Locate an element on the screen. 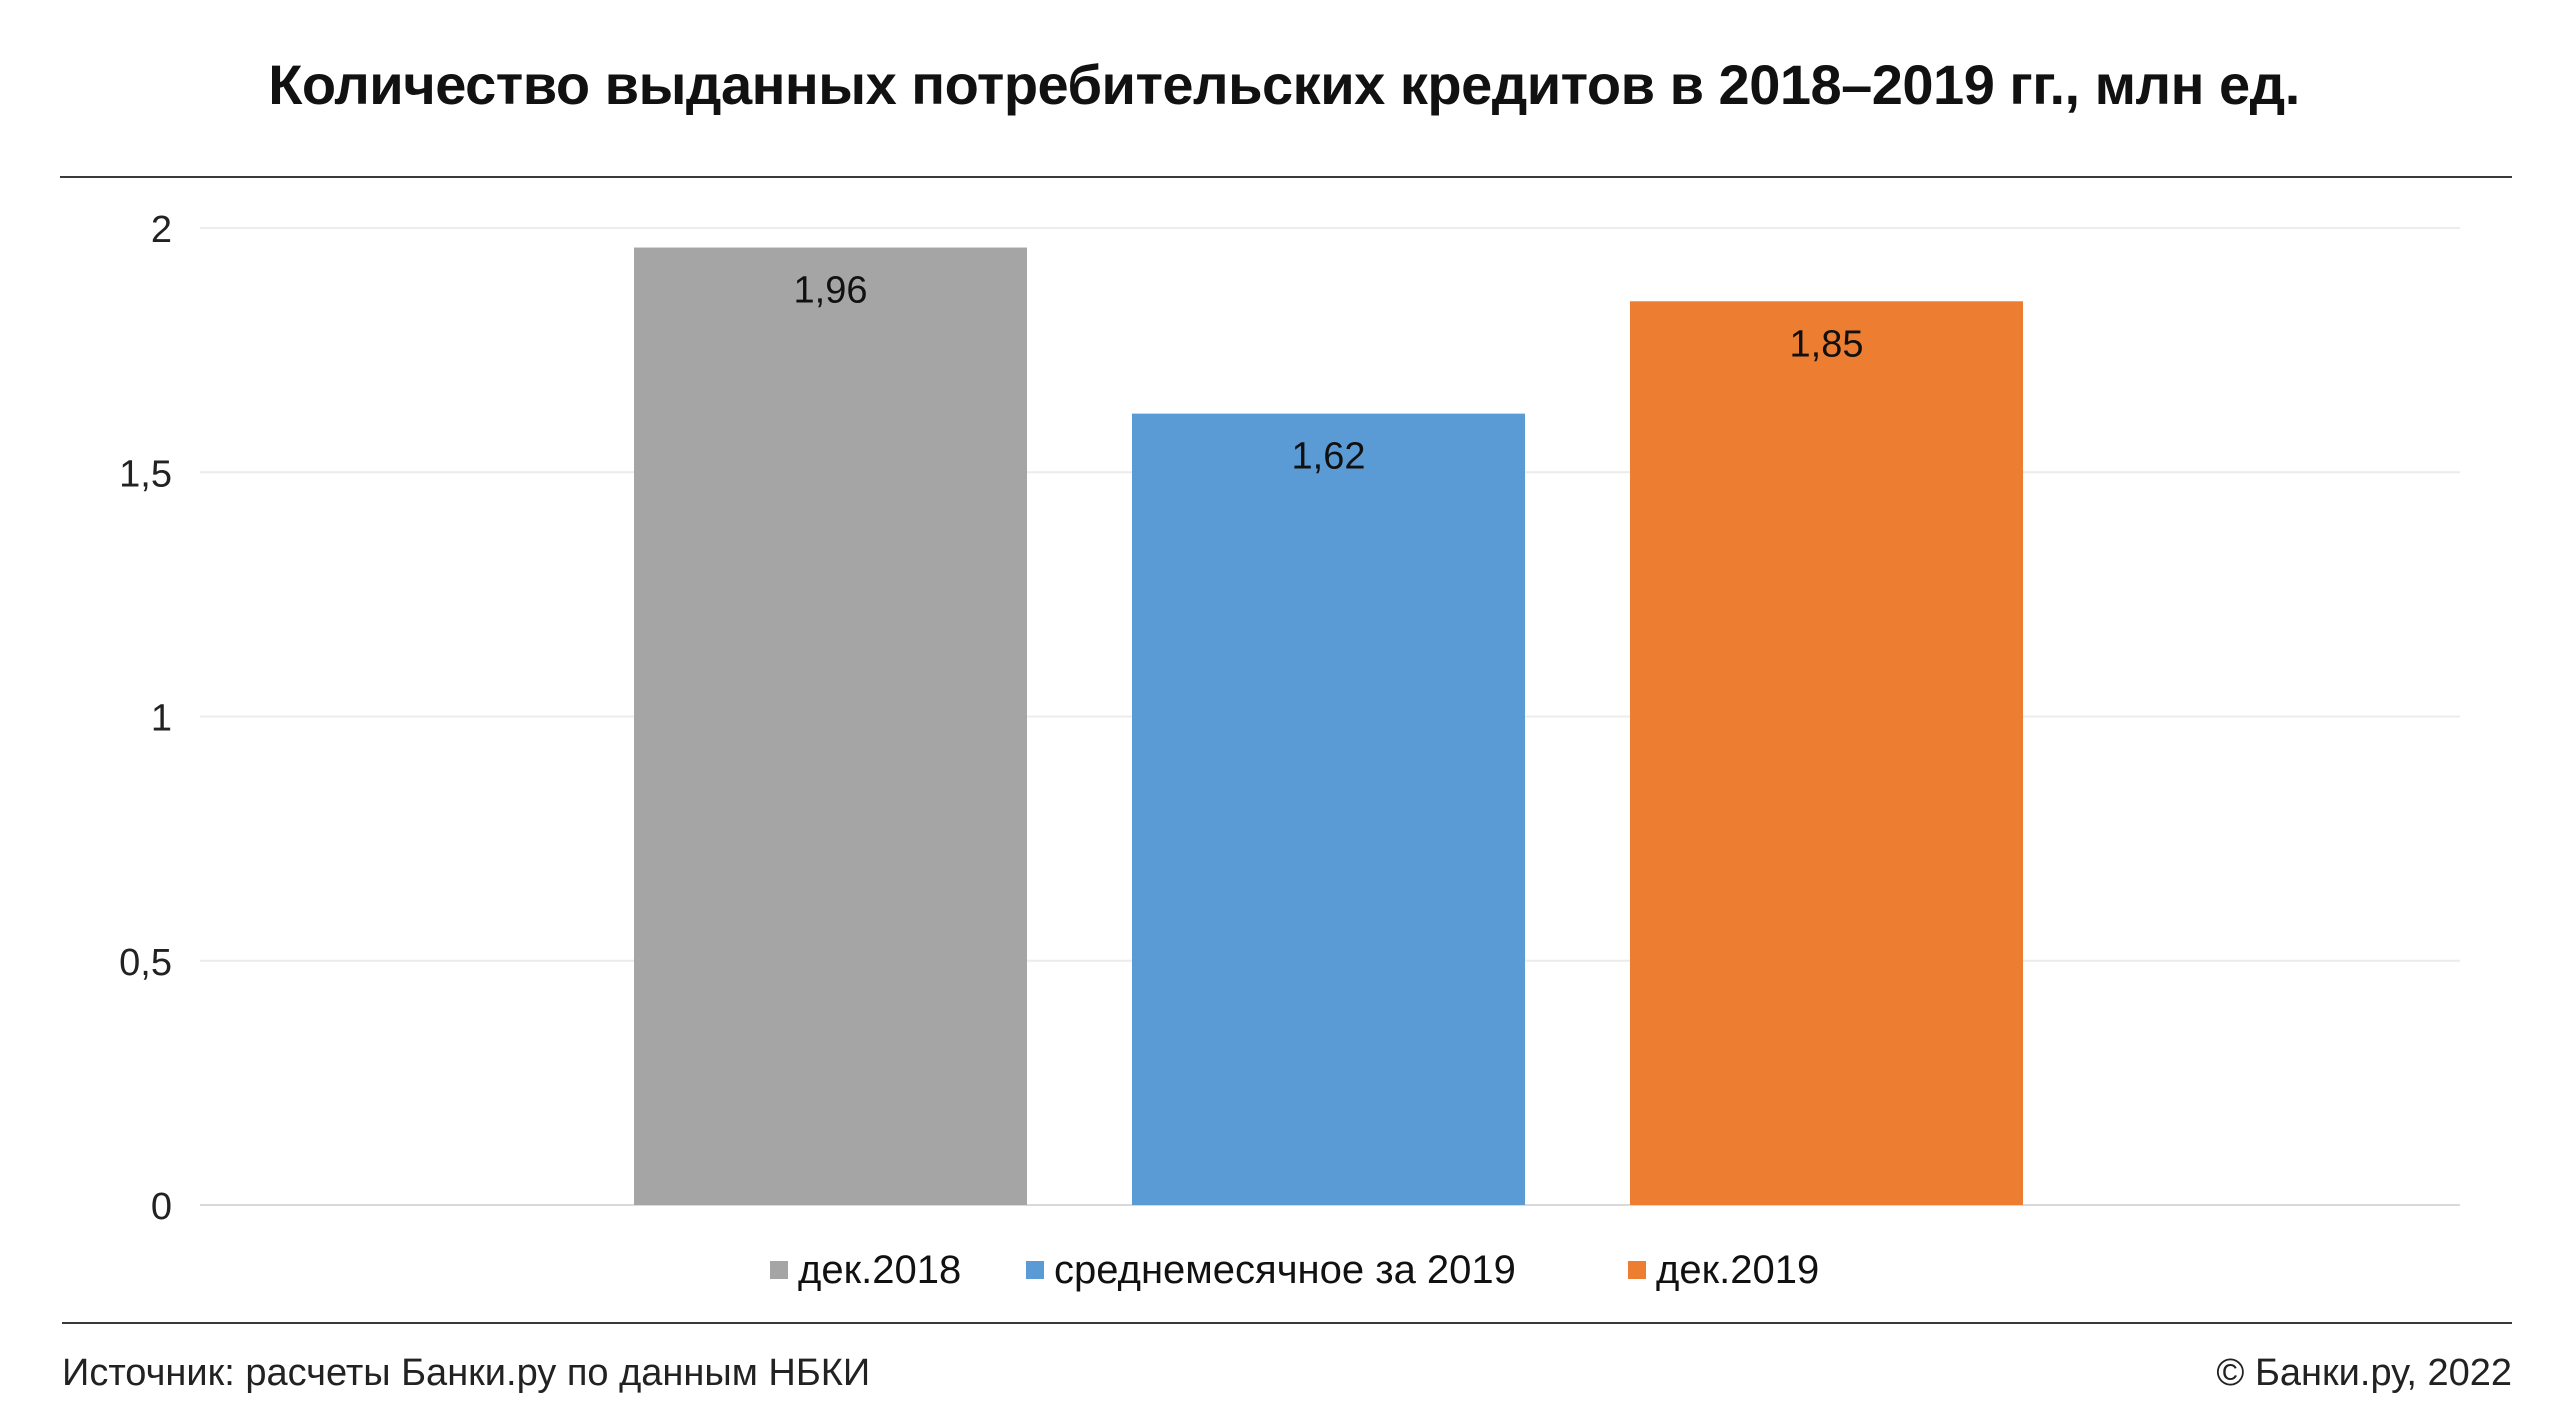  y-tick-label: 0,5 is located at coordinates (145, 963).